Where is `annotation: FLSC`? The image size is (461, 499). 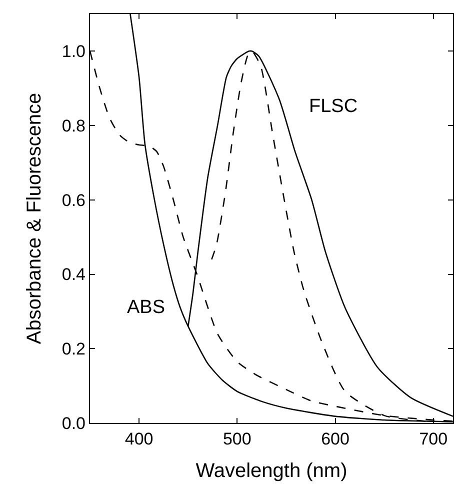 annotation: FLSC is located at coordinates (333, 106).